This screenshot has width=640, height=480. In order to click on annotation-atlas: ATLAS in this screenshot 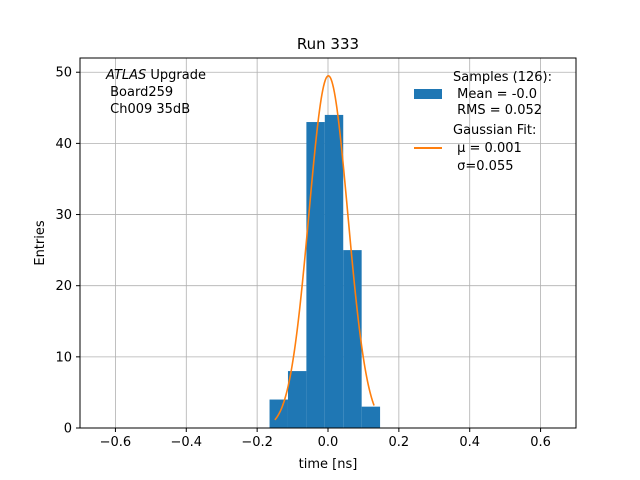, I will do `click(125, 75)`.